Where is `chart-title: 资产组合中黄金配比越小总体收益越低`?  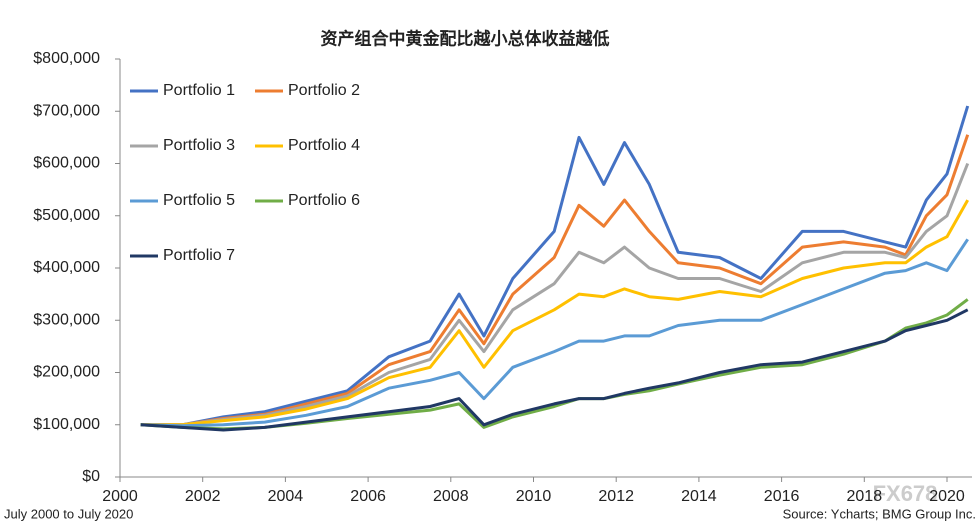 chart-title: 资产组合中黄金配比越小总体收益越低 is located at coordinates (465, 38).